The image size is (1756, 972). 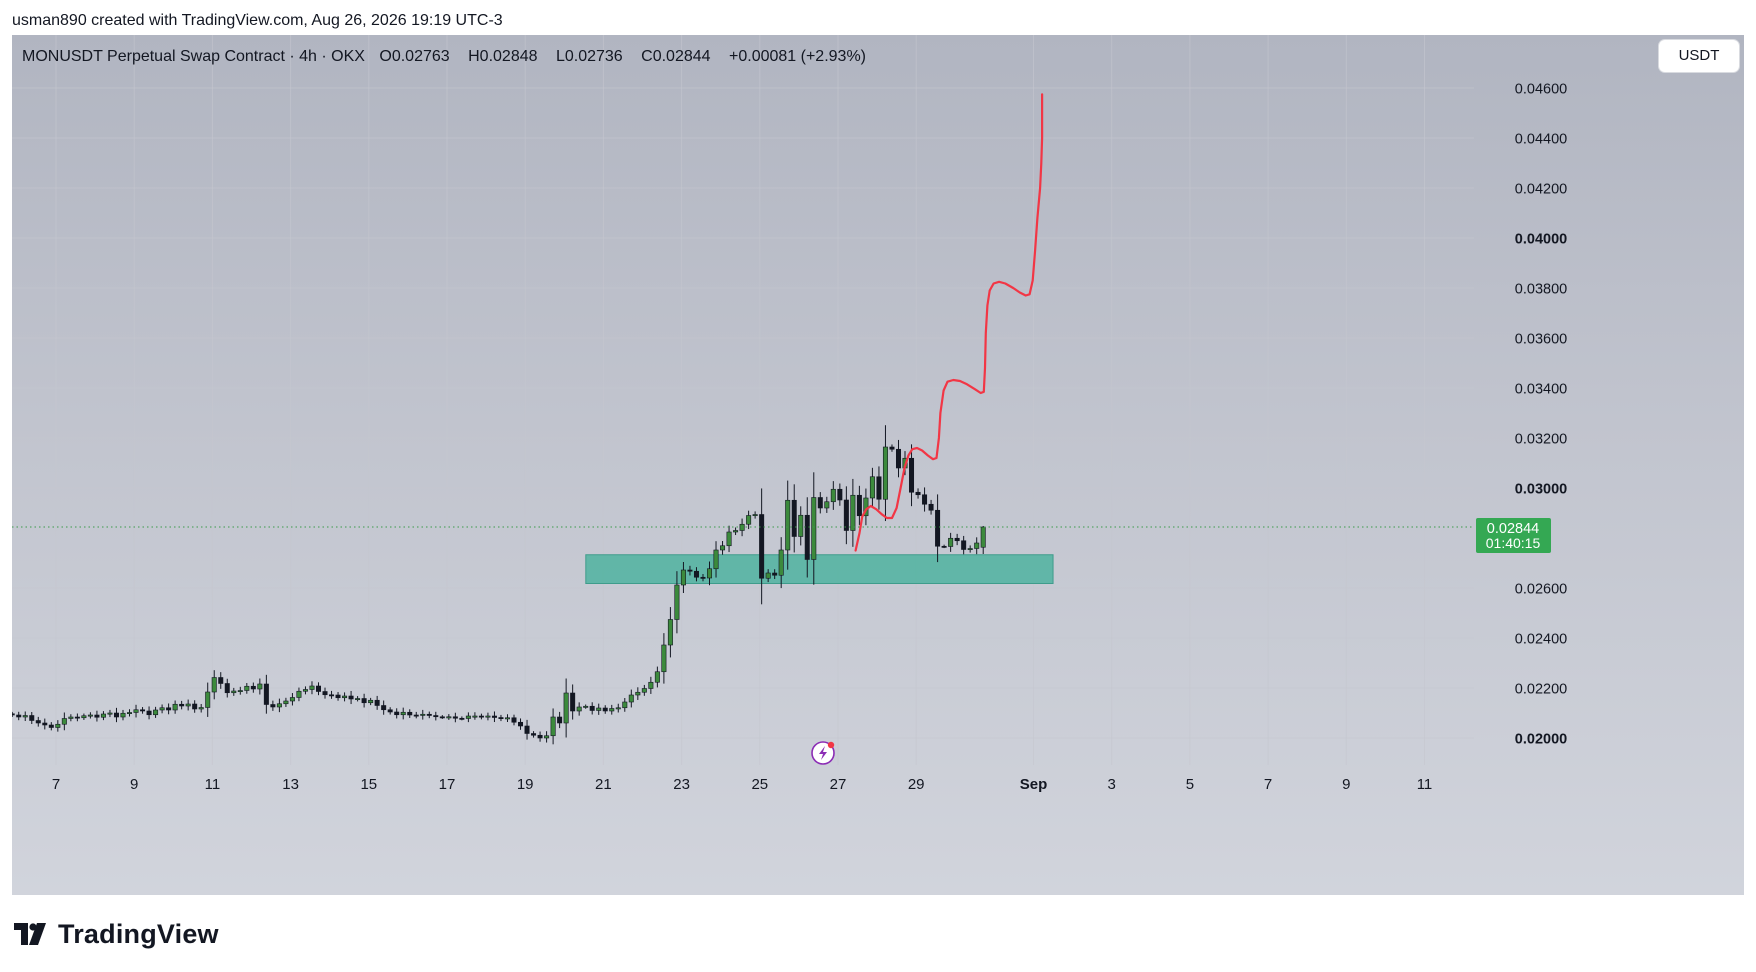 What do you see at coordinates (30, 934) in the screenshot?
I see `tradingview-logo-icon` at bounding box center [30, 934].